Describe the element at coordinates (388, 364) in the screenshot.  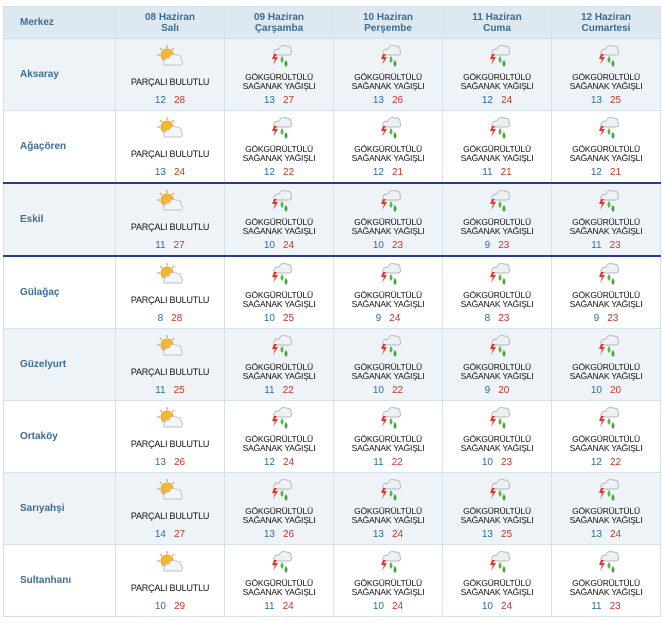
I see `forecast-cell: GÖKGÜRÜLTÜLÜ SAĞANAK YAĞIŞLI 10 22` at that location.